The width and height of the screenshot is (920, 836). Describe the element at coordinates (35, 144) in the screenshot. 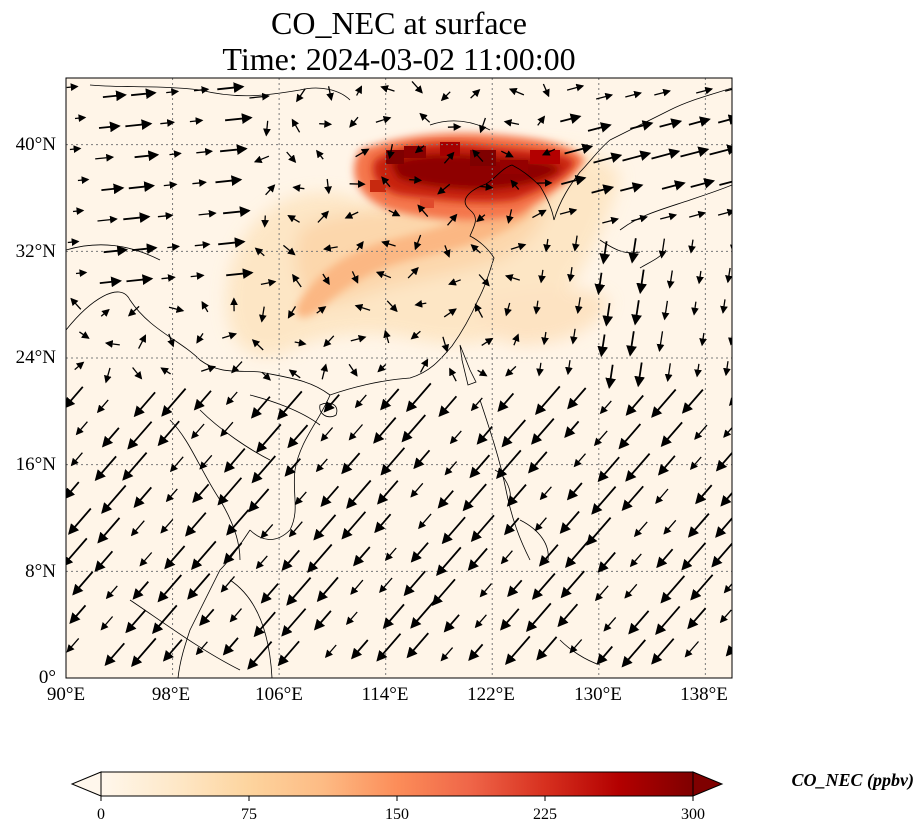

I see `lat-tick-label: 40°N` at that location.